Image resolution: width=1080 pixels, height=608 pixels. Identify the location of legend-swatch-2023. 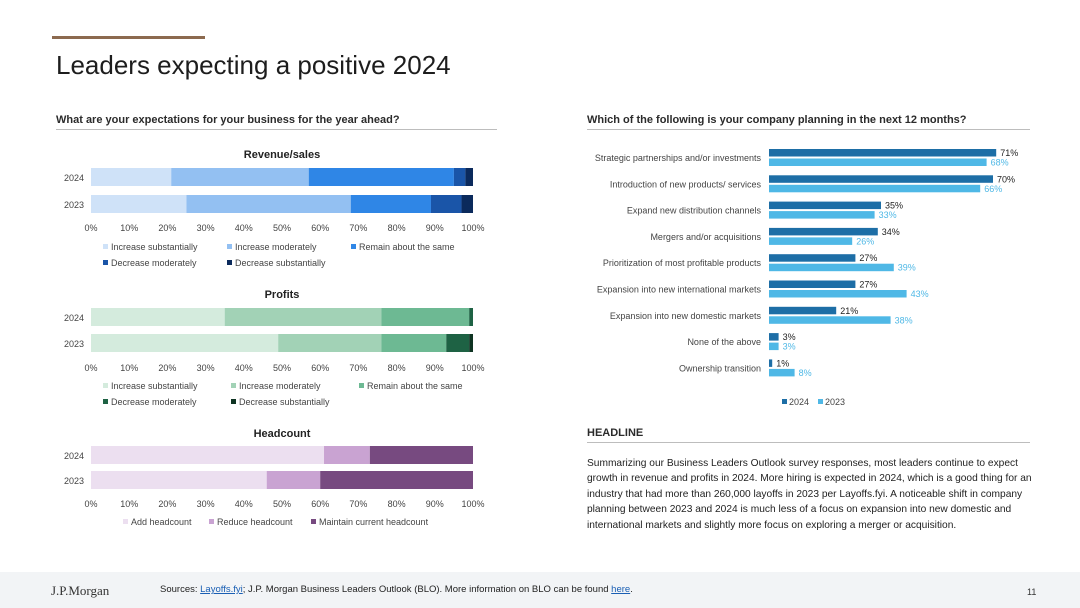
(820, 401).